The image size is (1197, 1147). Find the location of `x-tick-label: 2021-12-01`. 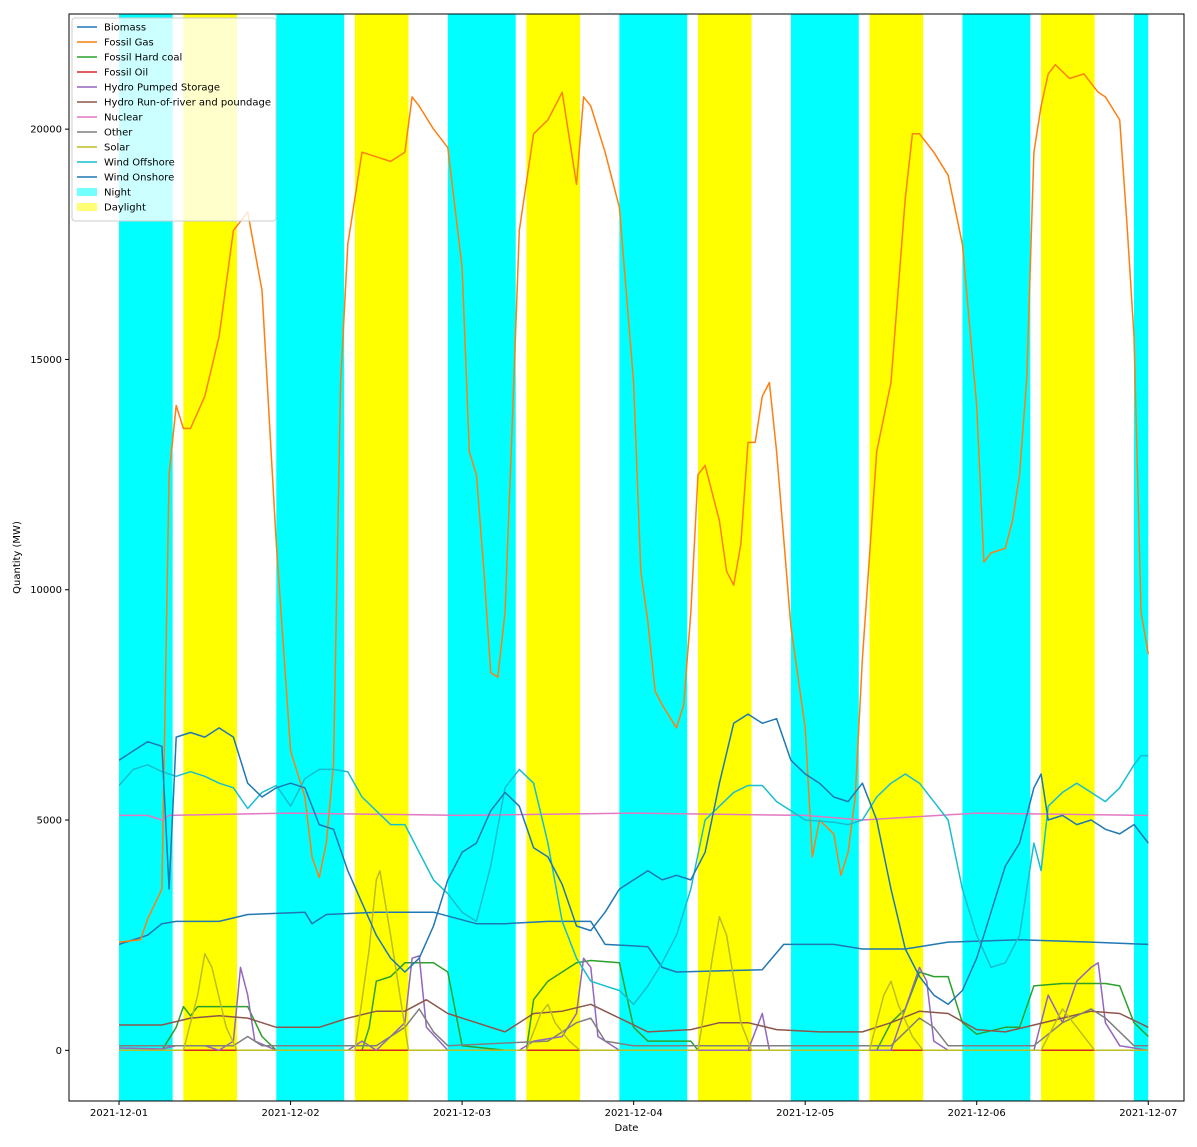

x-tick-label: 2021-12-01 is located at coordinates (119, 1113).